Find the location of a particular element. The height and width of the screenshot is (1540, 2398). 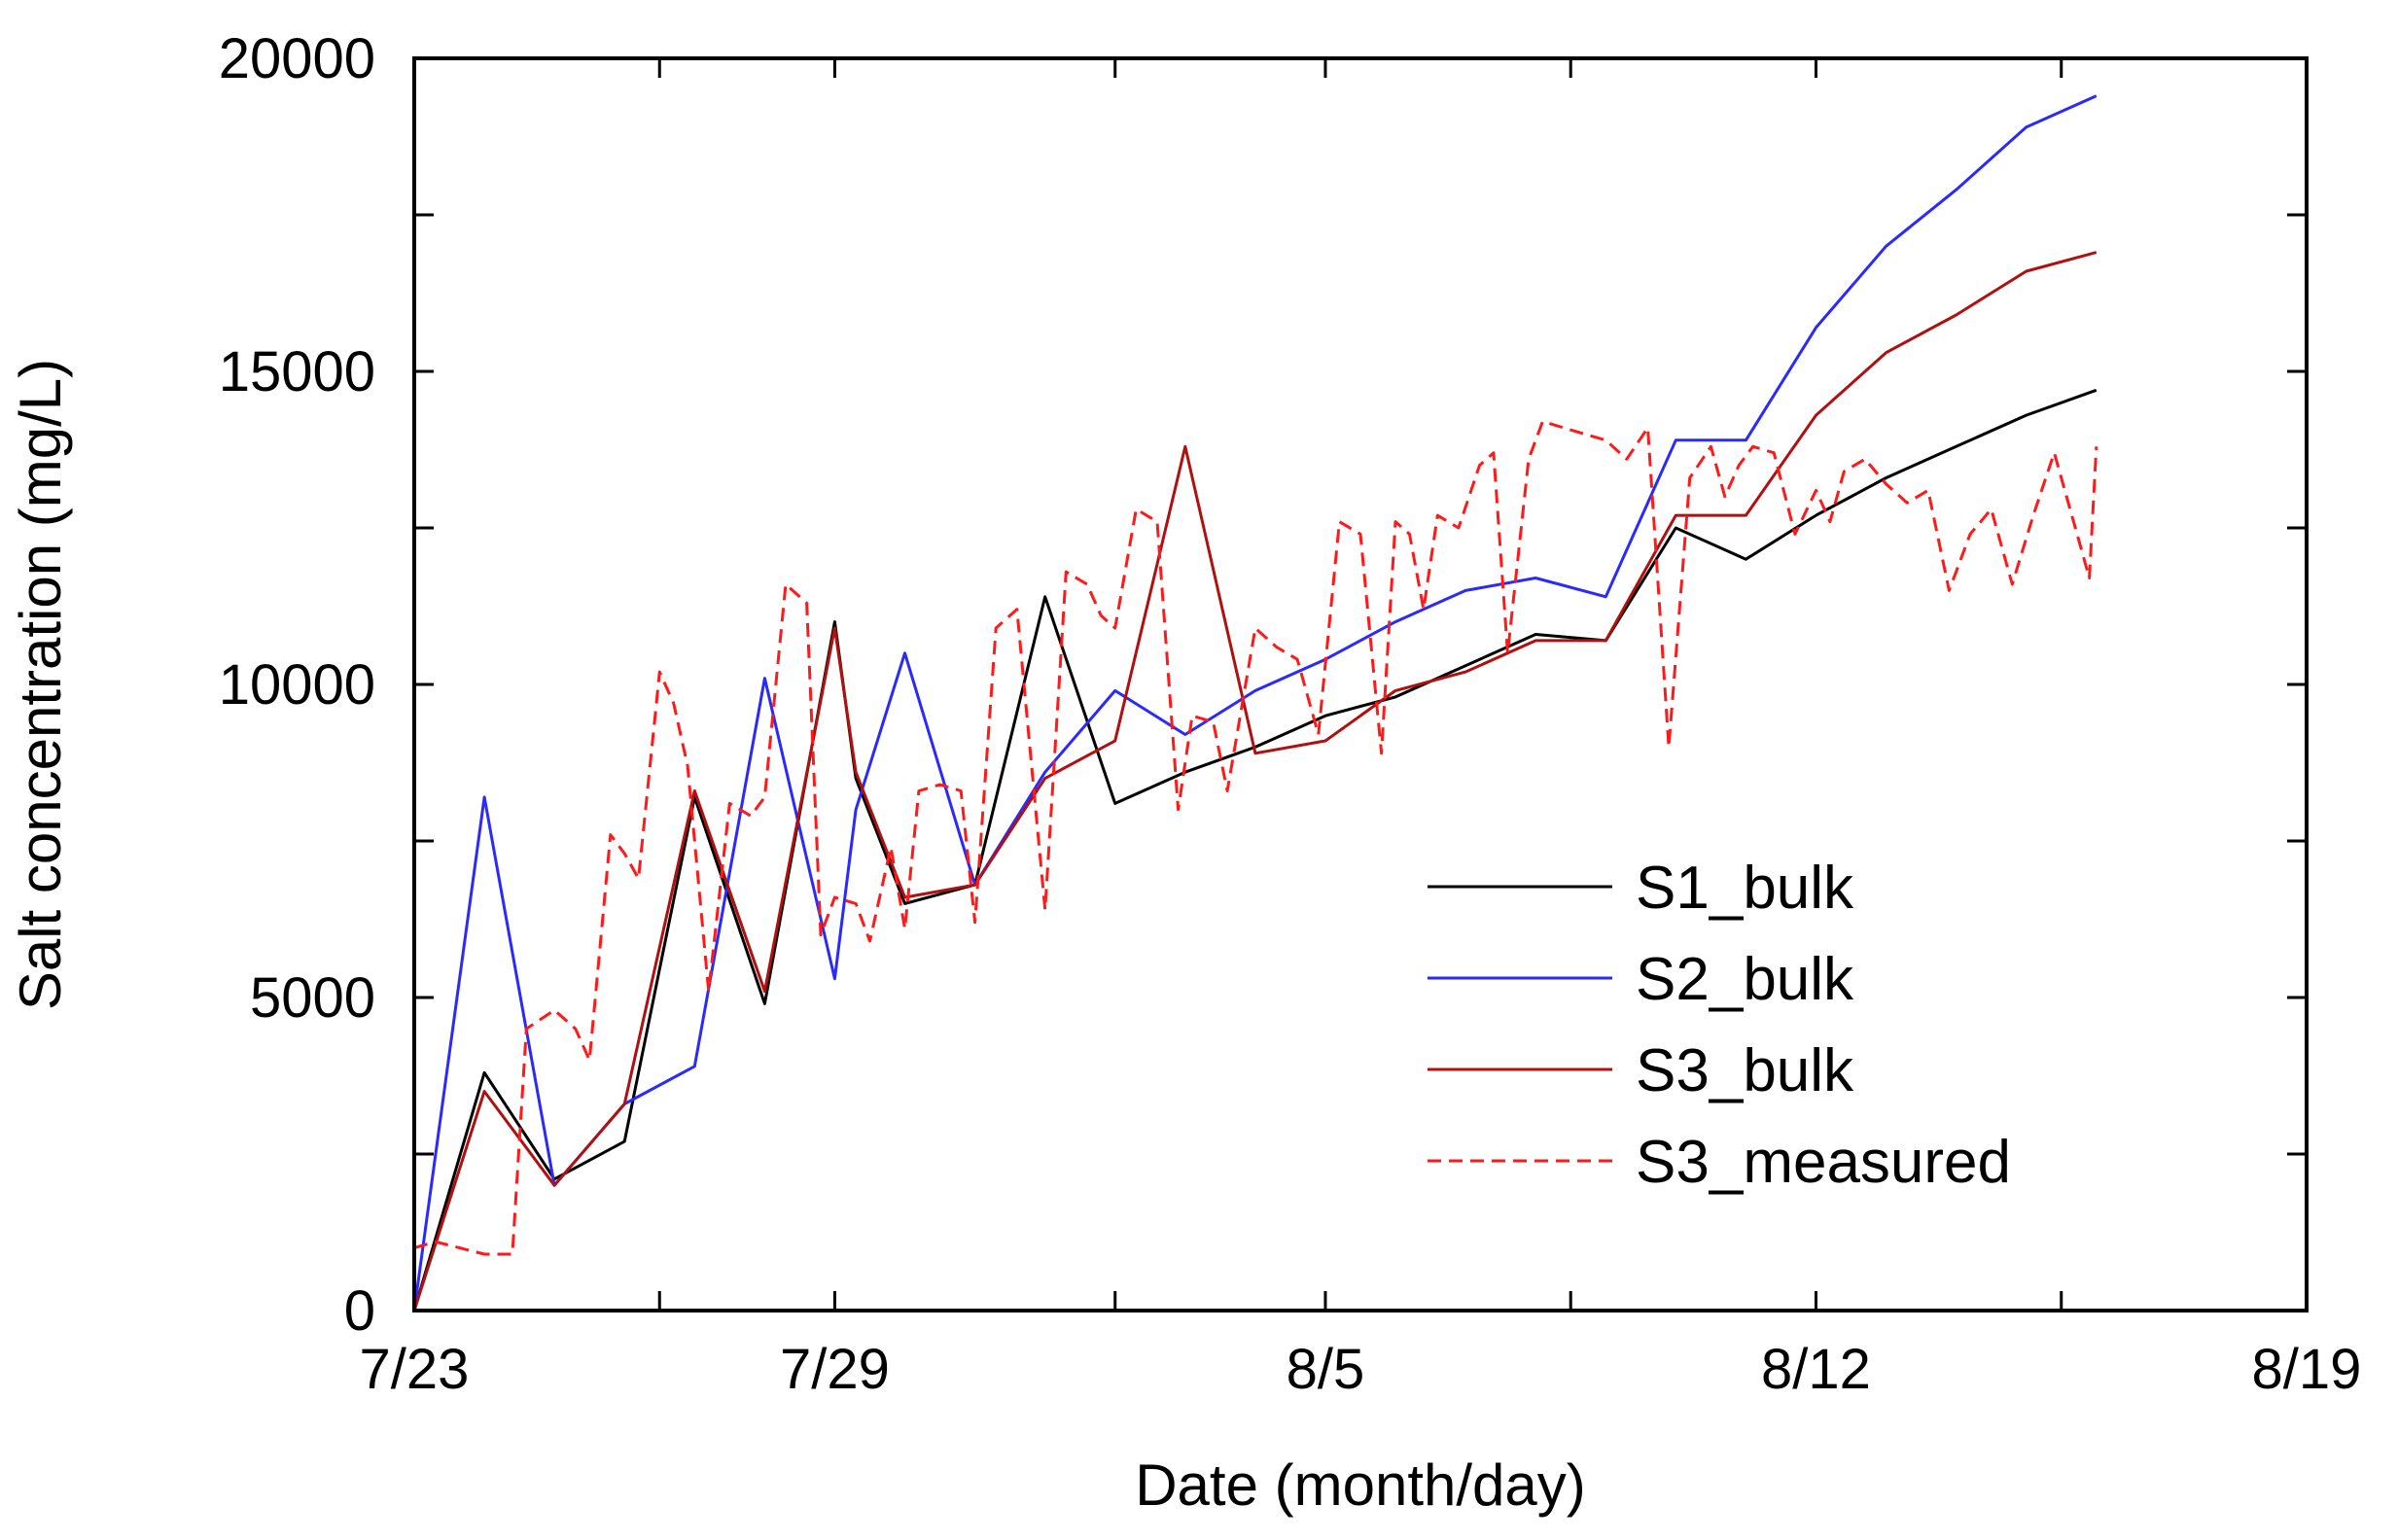

x-tick-label: 7/23 is located at coordinates (415, 1369).